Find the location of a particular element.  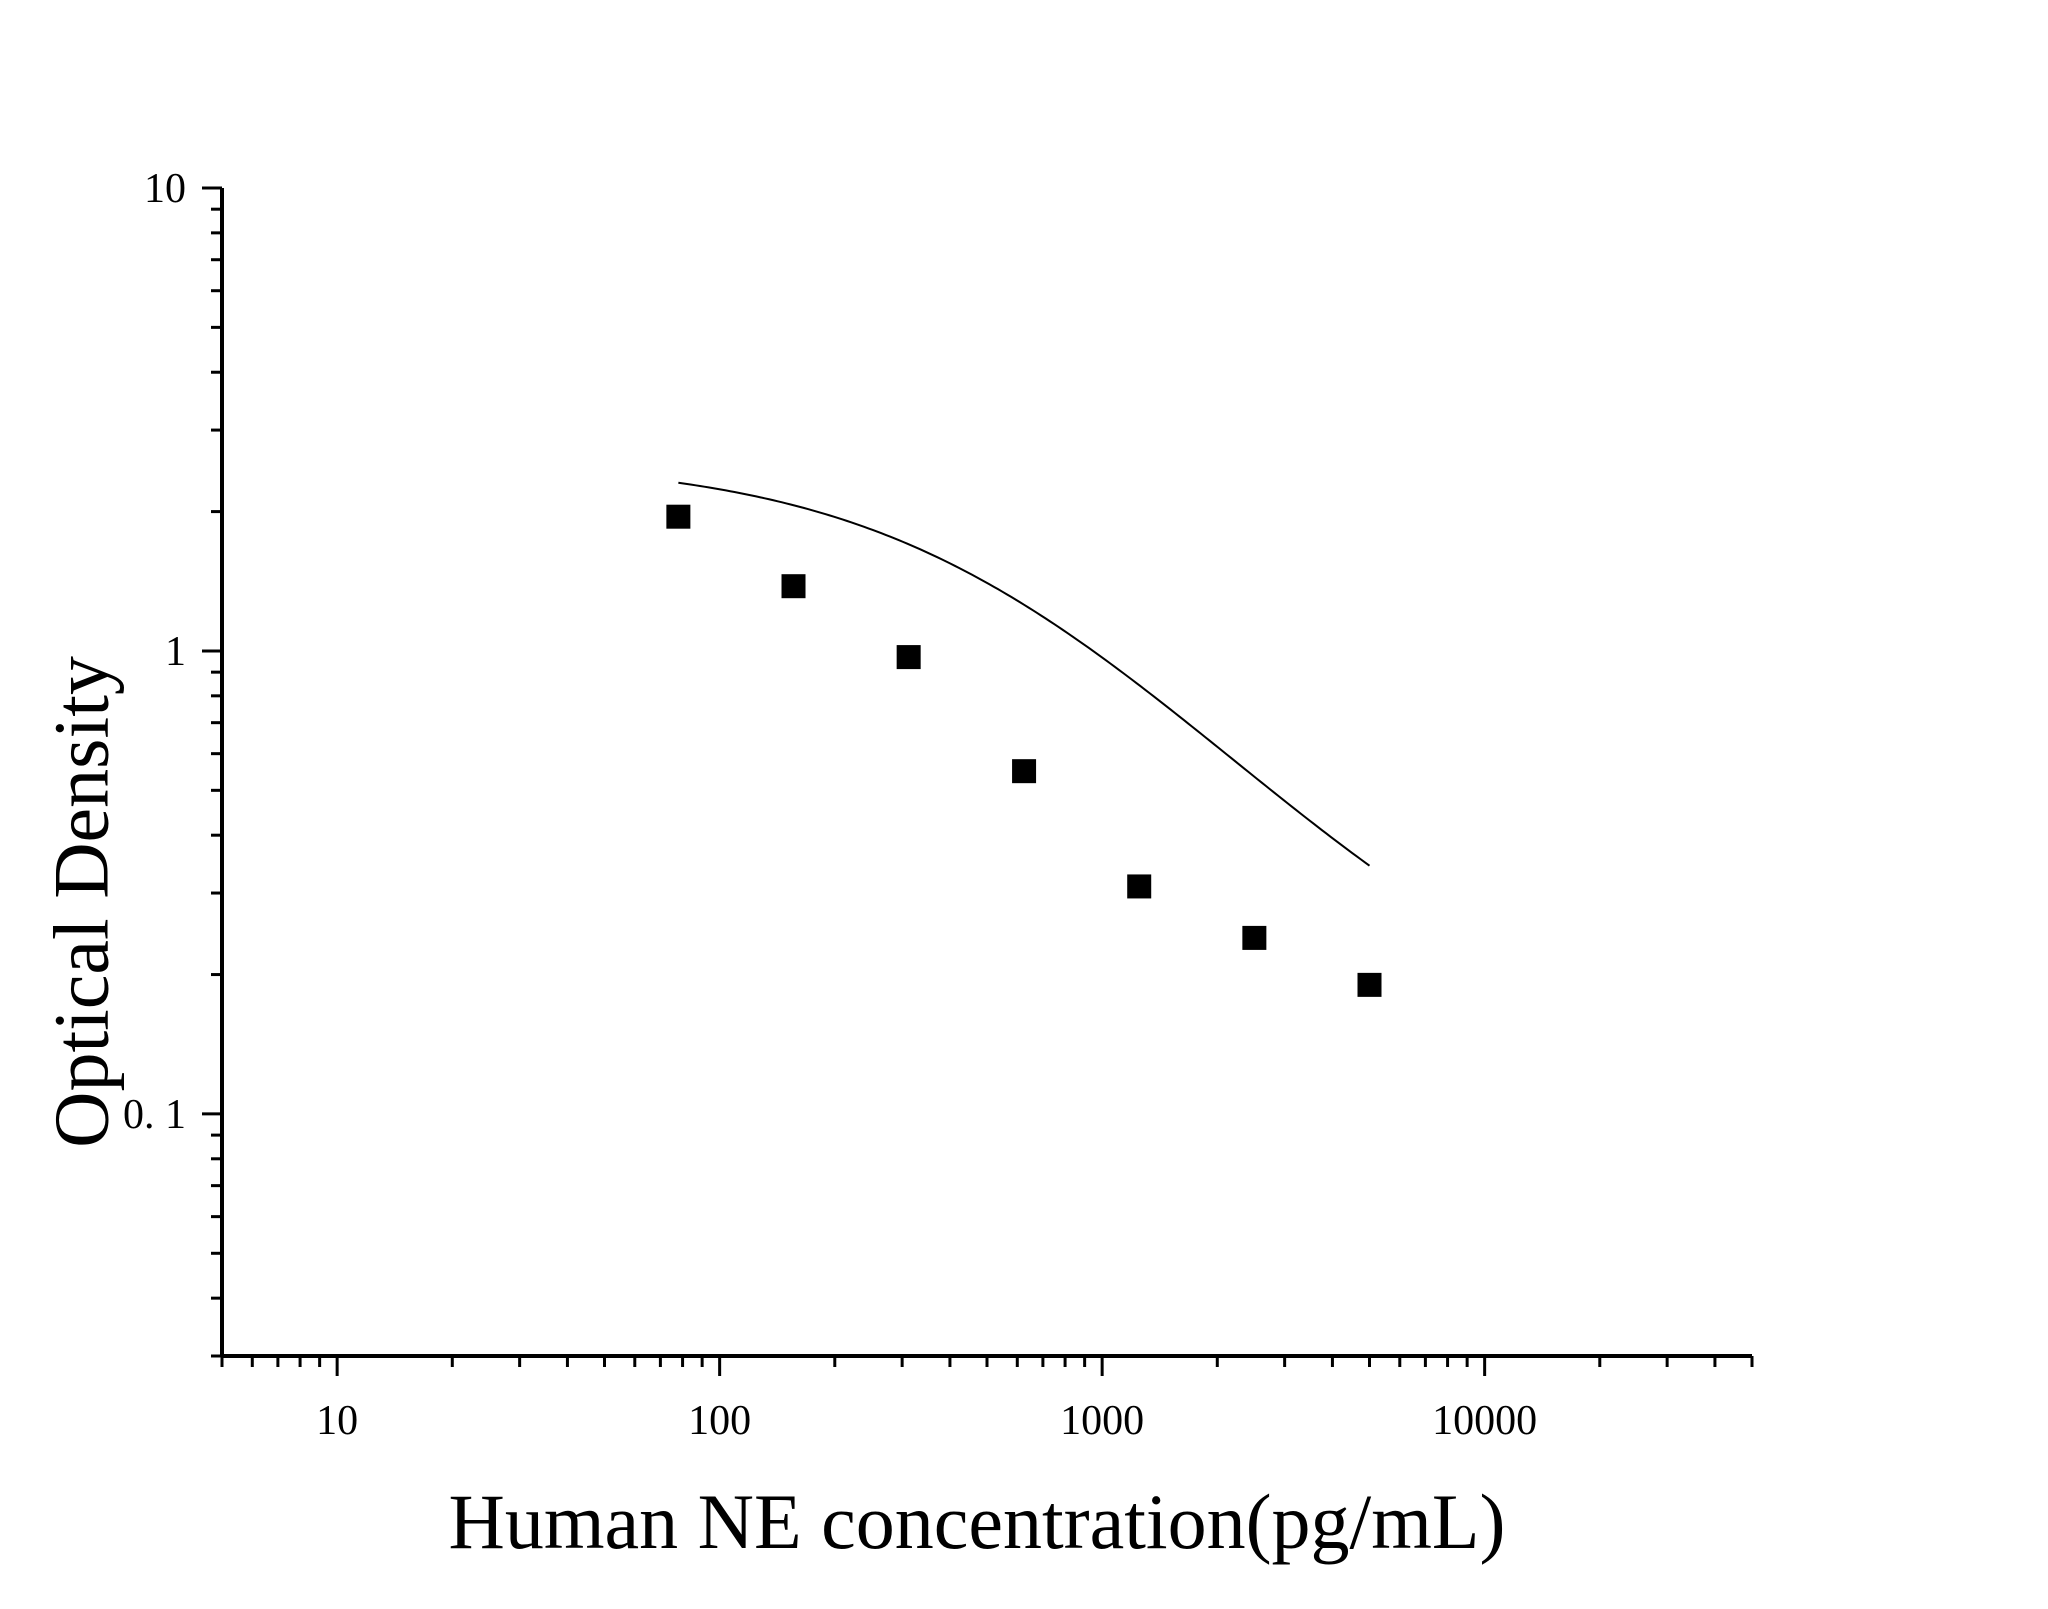

fit-curve-layer is located at coordinates (1024, 674).